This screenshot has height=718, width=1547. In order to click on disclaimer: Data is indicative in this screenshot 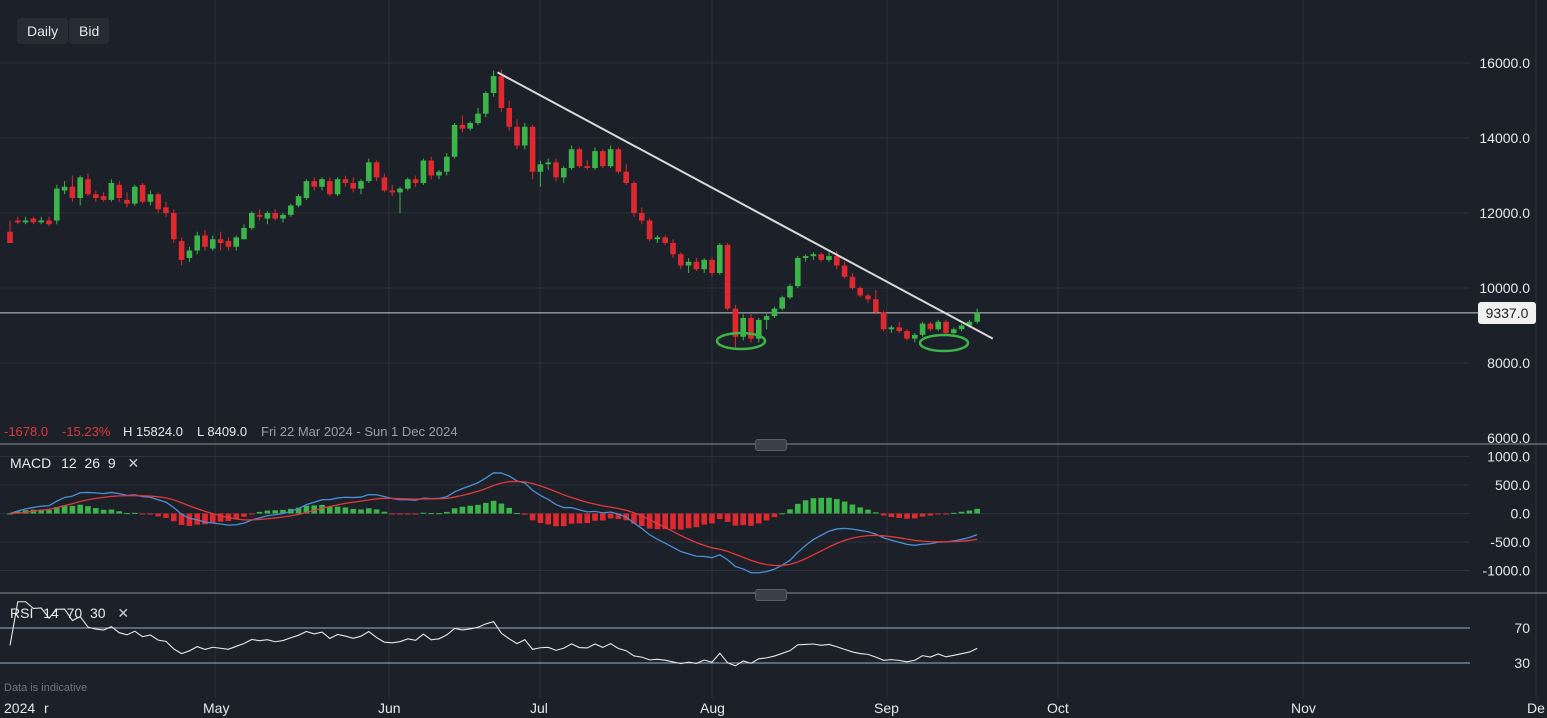, I will do `click(46, 688)`.